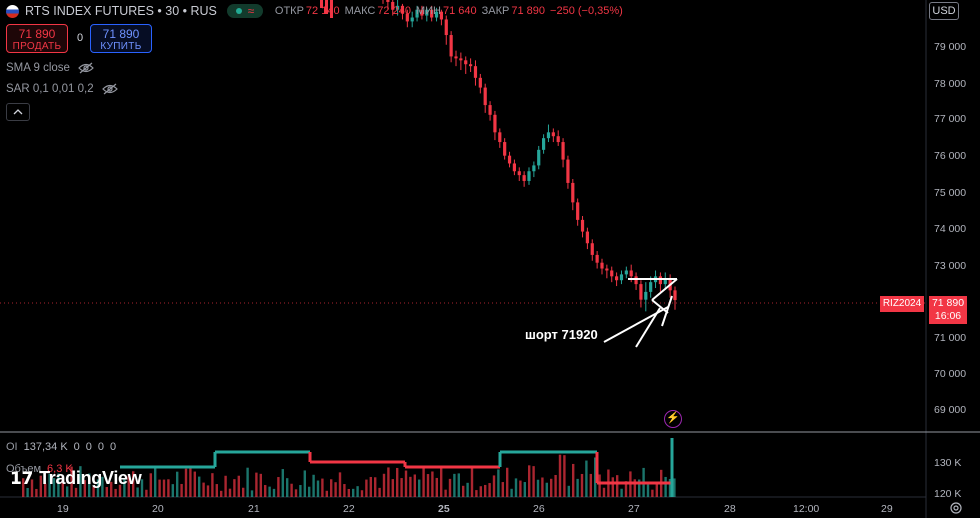 The width and height of the screenshot is (980, 518). What do you see at coordinates (37, 46) in the screenshot?
I see `sell-label: ПРОДАТЬ` at bounding box center [37, 46].